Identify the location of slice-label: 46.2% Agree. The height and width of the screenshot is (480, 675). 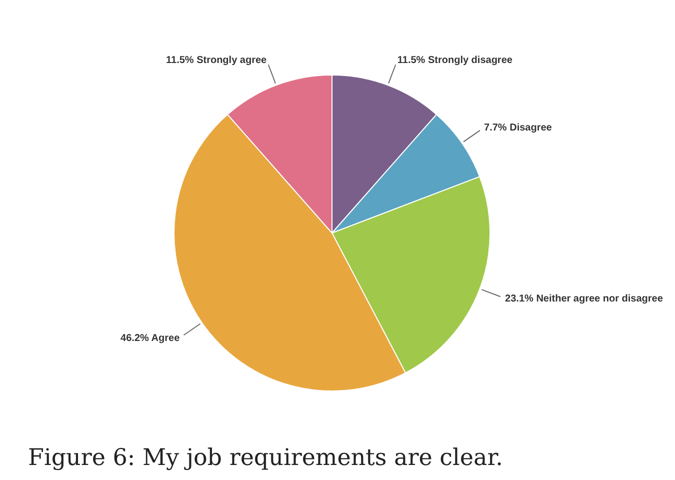
(150, 338).